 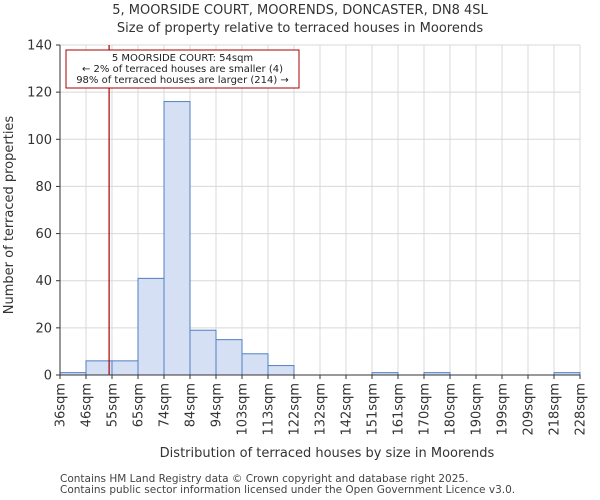 I want to click on x-tick-label: 74sqm, so click(x=165, y=405).